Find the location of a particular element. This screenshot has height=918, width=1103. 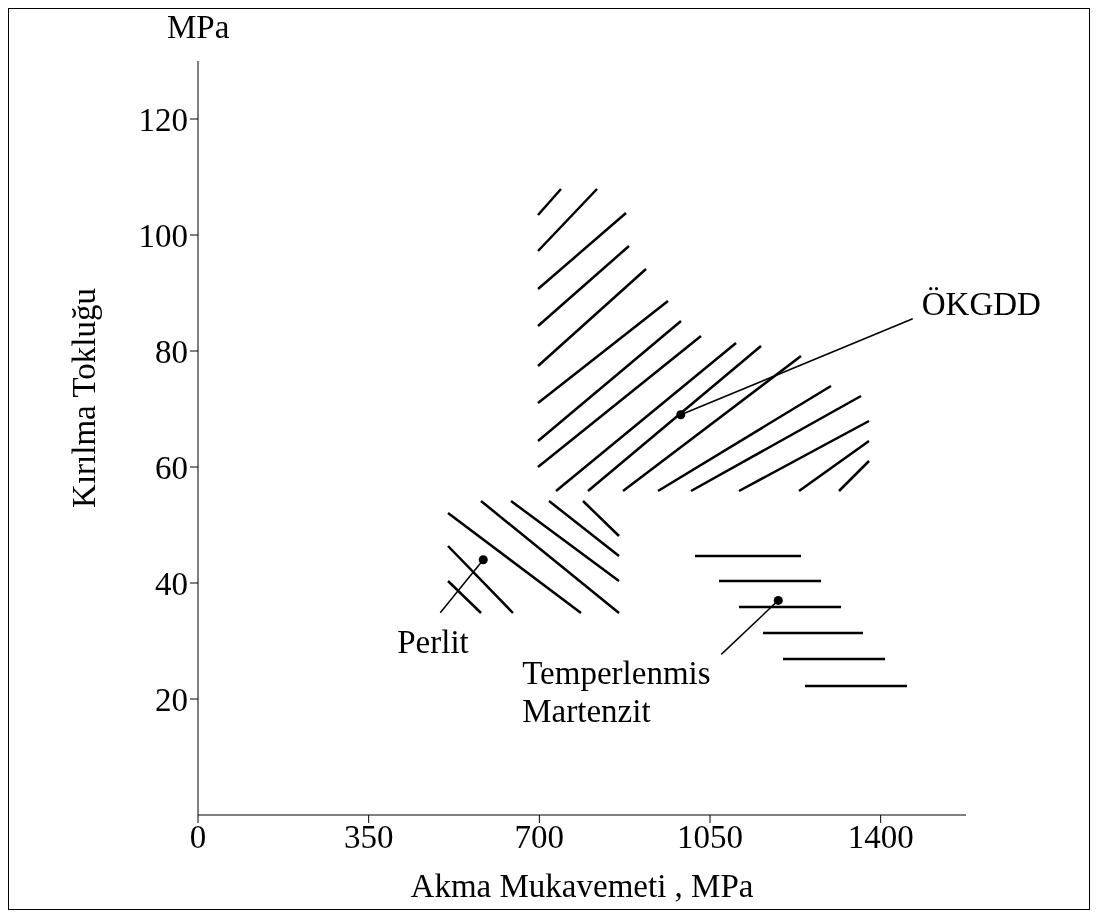

y-tick-label: 60 is located at coordinates (171, 467).